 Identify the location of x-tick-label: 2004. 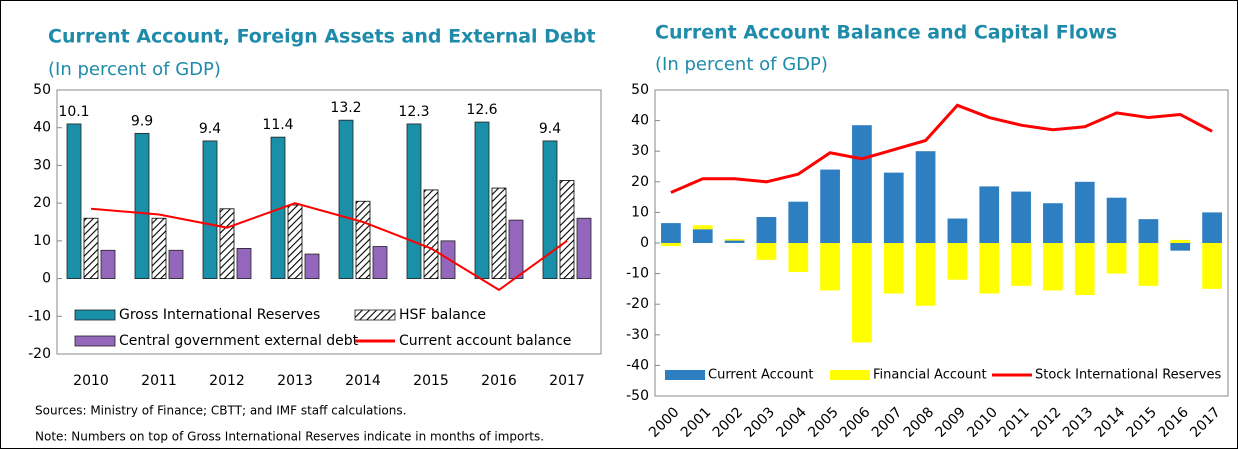
(791, 422).